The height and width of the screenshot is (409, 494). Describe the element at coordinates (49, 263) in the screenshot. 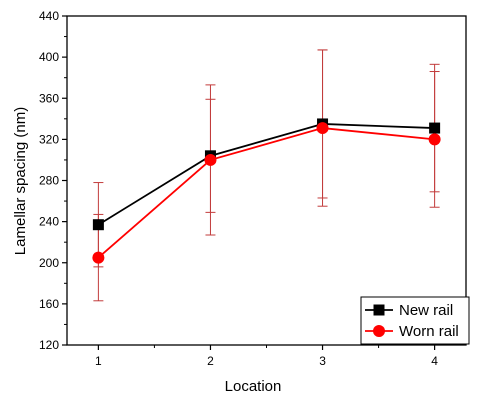

I see `y-tick-label: 200` at that location.